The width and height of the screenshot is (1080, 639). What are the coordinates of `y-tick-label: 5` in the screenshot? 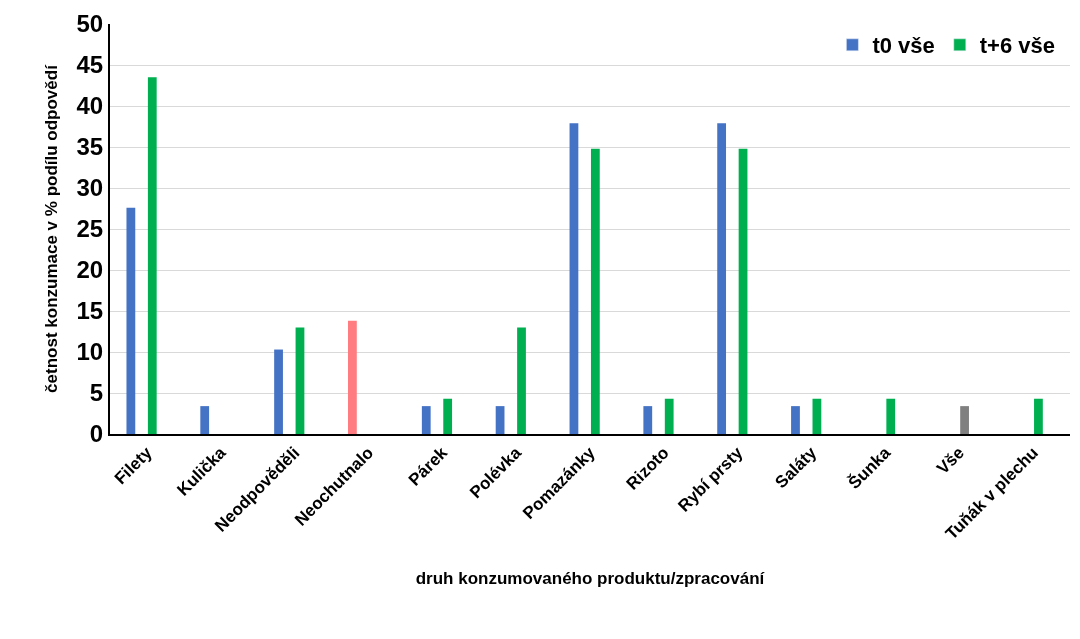 It's located at (96, 393).